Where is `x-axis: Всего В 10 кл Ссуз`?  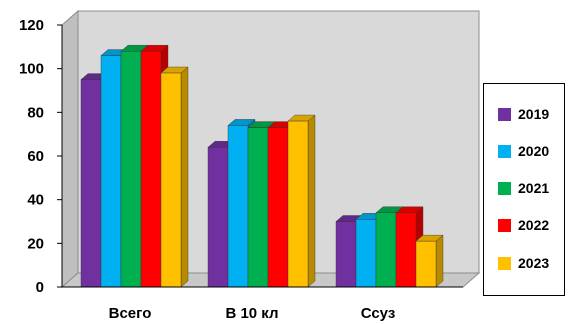 x-axis: Всего В 10 кл Ссуз is located at coordinates (262, 304).